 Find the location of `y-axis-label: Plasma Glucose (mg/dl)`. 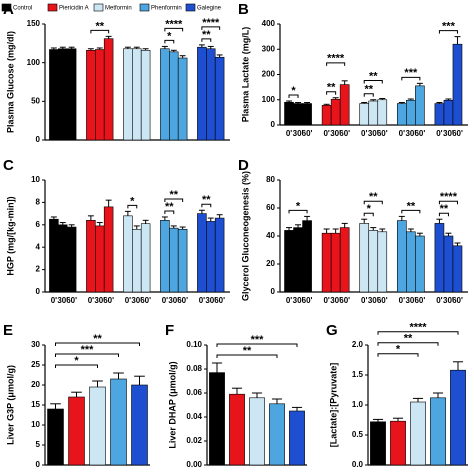

y-axis-label: Plasma Glucose (mg/dl) is located at coordinates (10, 82).